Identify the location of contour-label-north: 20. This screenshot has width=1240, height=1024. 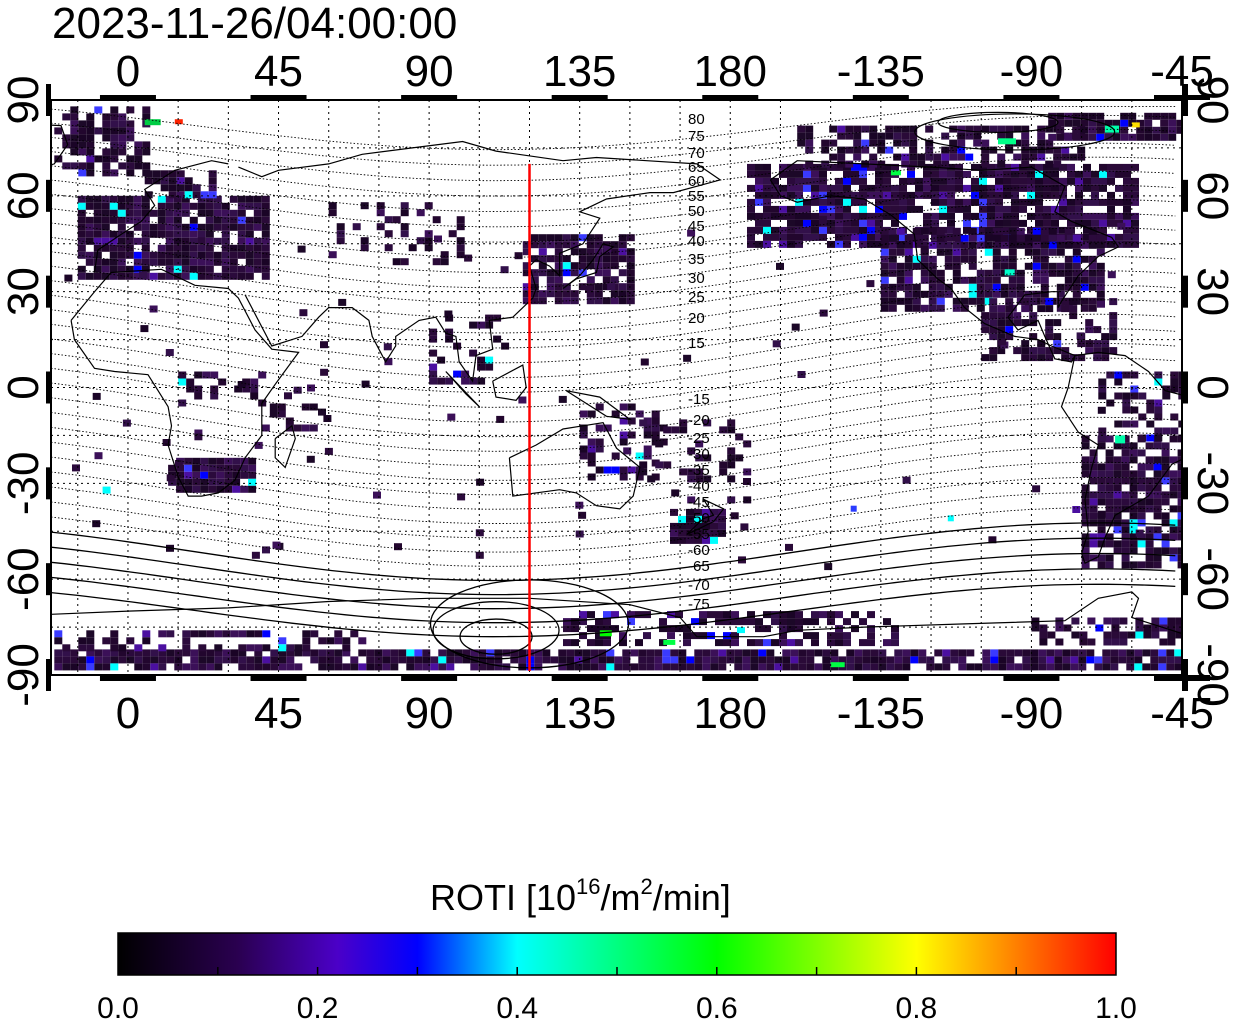
(696, 318).